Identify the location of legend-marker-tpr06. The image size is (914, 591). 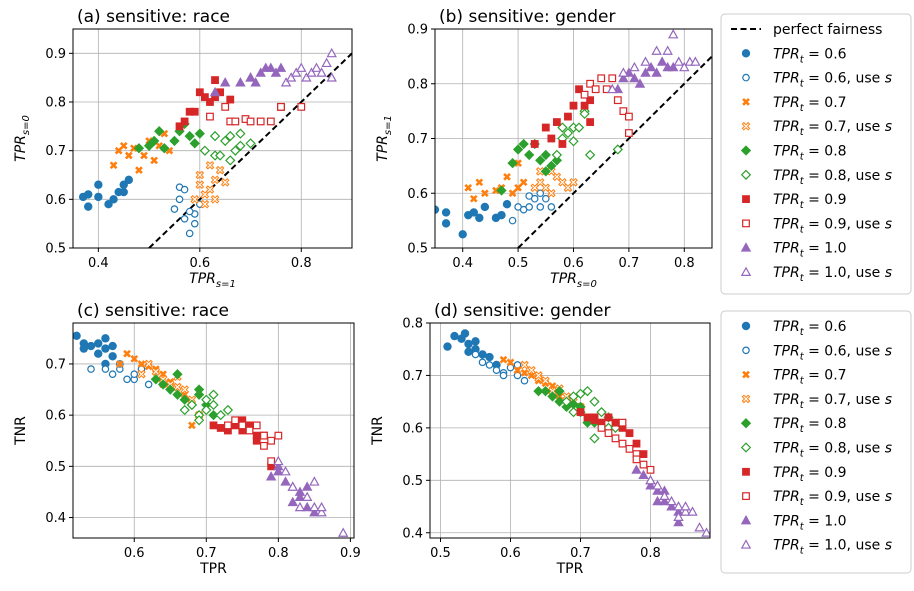
(746, 53).